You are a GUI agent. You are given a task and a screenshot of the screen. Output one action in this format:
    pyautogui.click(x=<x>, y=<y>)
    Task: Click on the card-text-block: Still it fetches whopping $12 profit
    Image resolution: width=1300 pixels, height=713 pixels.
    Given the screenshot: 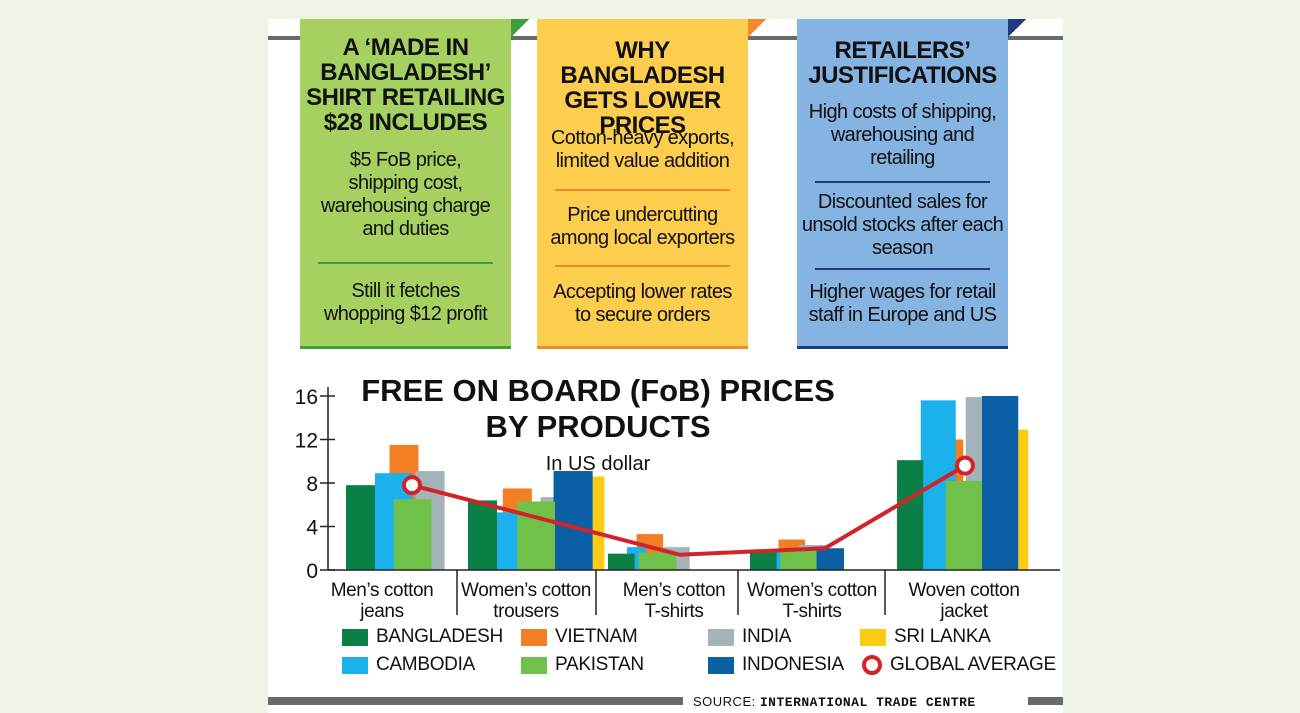 What is the action you would take?
    pyautogui.click(x=405, y=303)
    